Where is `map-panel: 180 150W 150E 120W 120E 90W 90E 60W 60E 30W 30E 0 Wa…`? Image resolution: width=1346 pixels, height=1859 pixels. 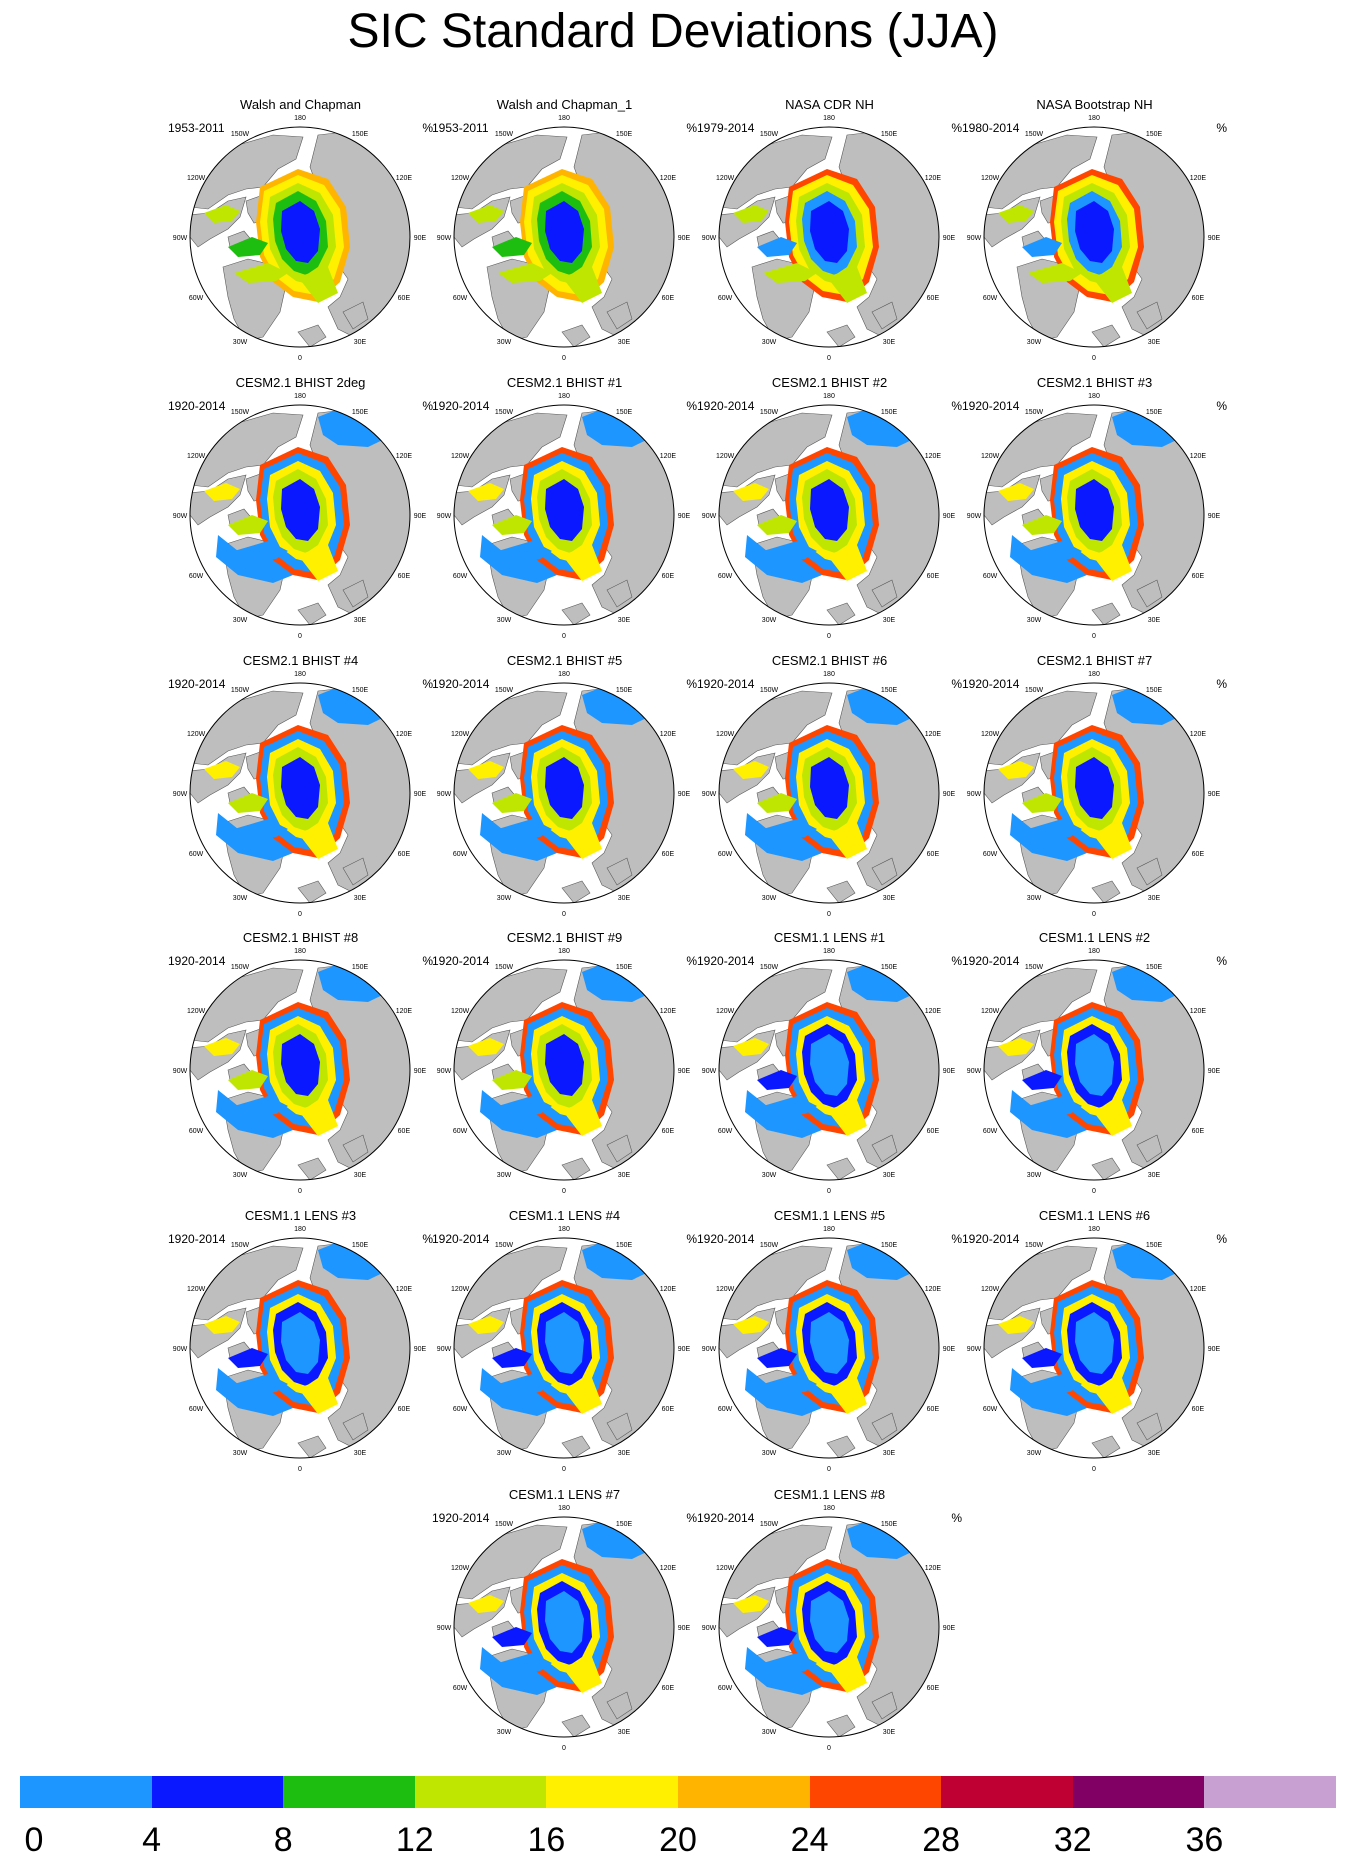 map-panel: 180 150W 150E 120W 120E 90W 90E 60W 60E 30W 30E 0 Wa… is located at coordinates (564, 229).